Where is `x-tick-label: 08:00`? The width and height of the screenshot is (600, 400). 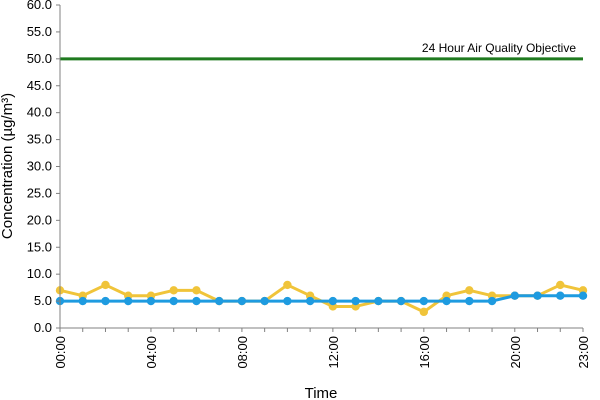
x-tick-label: 08:00 is located at coordinates (242, 352).